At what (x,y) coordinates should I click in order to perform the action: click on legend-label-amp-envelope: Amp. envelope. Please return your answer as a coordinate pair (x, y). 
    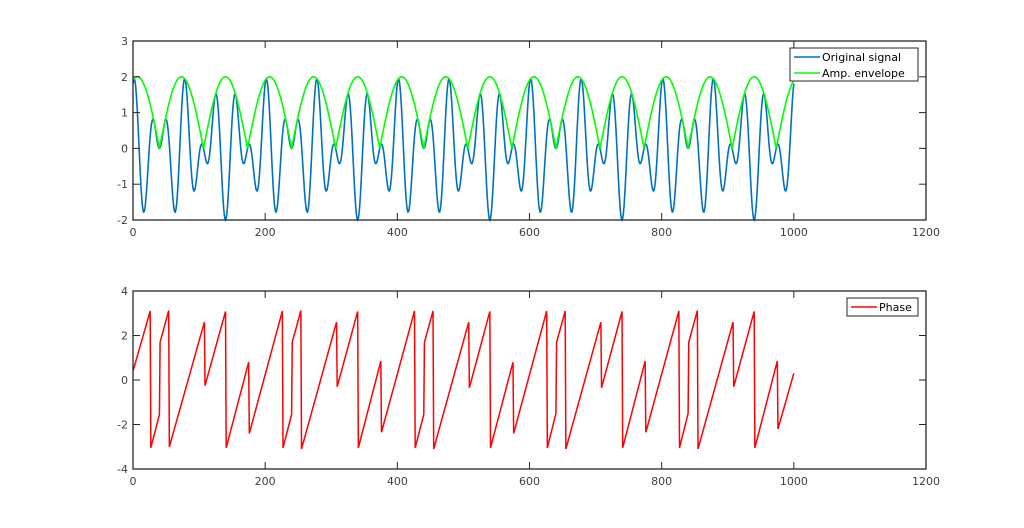
    Looking at the image, I should click on (863, 73).